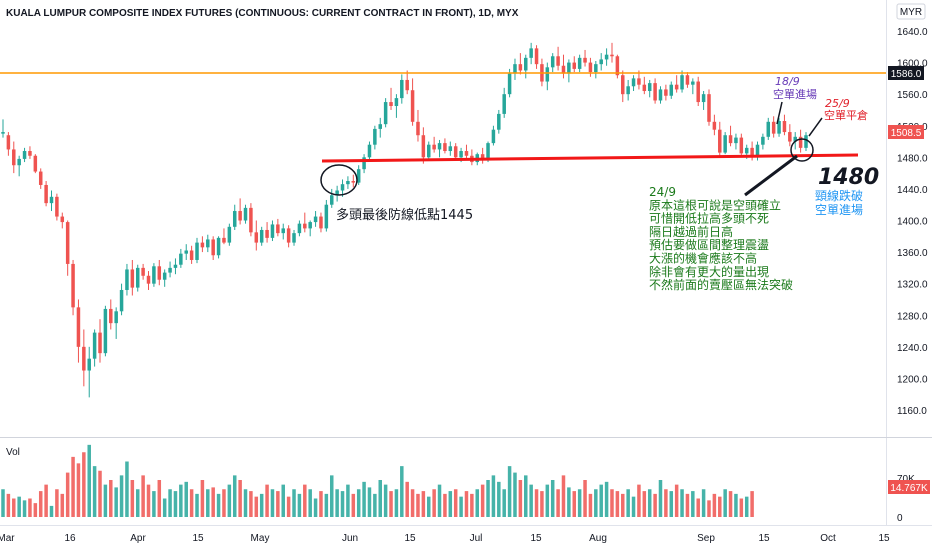 This screenshot has height=550, width=932. Describe the element at coordinates (598, 538) in the screenshot. I see `time-label: Aug` at that location.